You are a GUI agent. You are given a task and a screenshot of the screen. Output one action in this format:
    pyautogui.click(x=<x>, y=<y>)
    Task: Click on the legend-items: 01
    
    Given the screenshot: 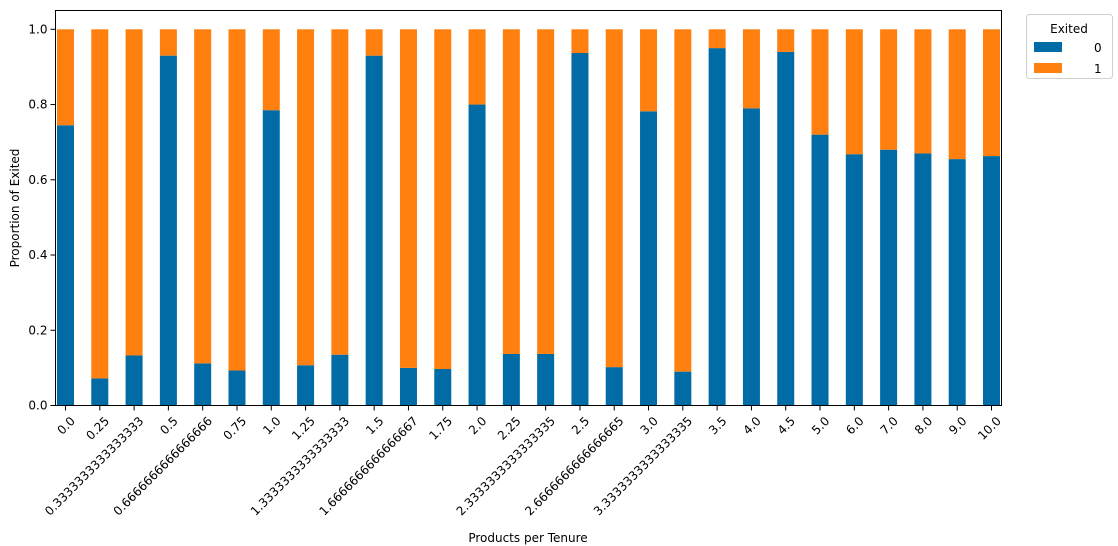 What is the action you would take?
    pyautogui.click(x=1068, y=58)
    